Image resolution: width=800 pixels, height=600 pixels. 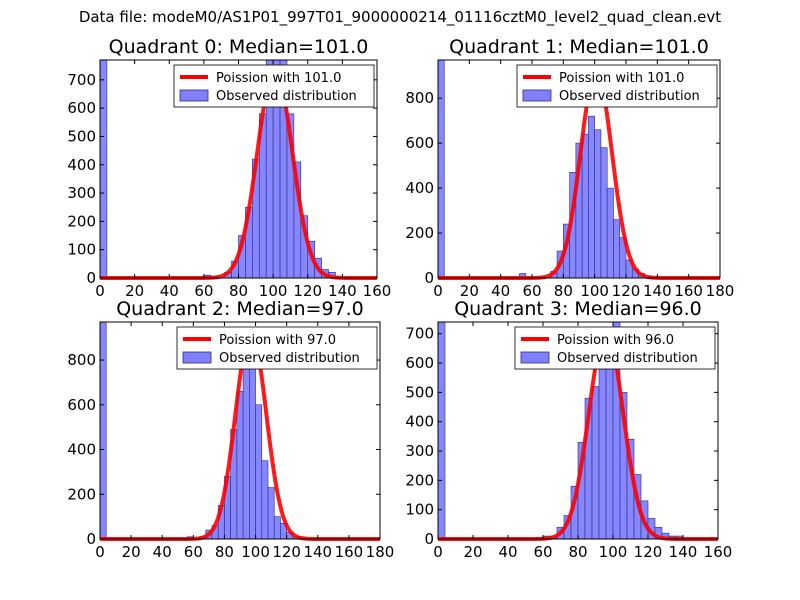 I want to click on panel-title: Quadrant 3: Median=96.0, so click(x=578, y=309).